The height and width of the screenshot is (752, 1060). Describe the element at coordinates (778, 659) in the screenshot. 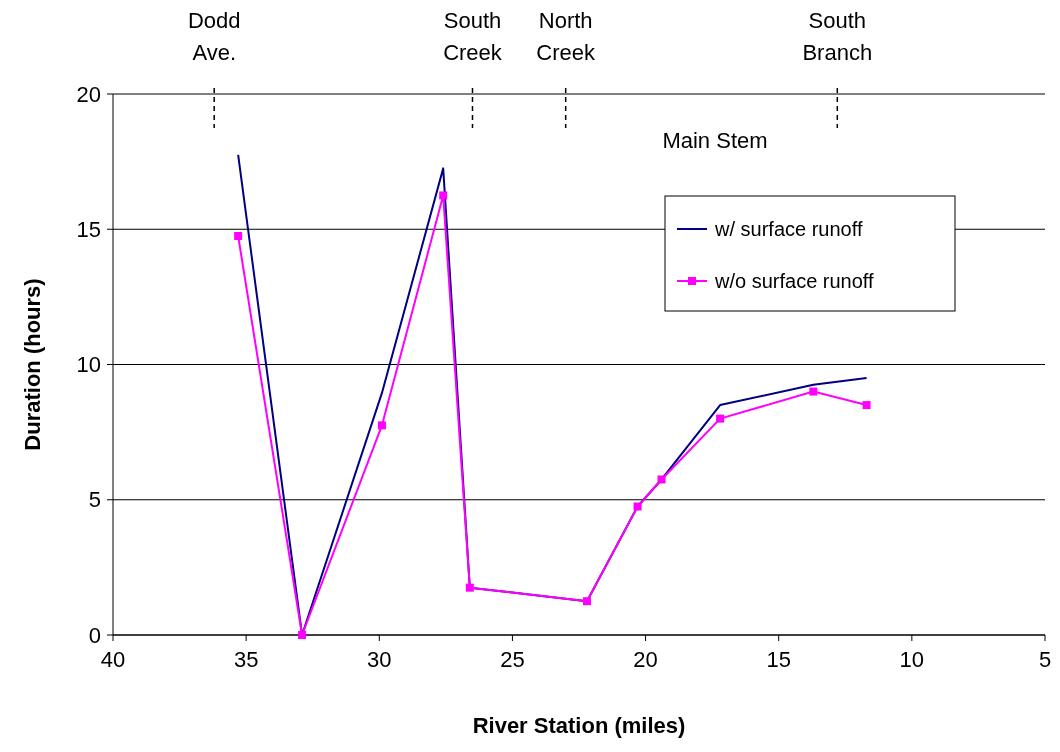

I see `x-tick-label: 15` at that location.